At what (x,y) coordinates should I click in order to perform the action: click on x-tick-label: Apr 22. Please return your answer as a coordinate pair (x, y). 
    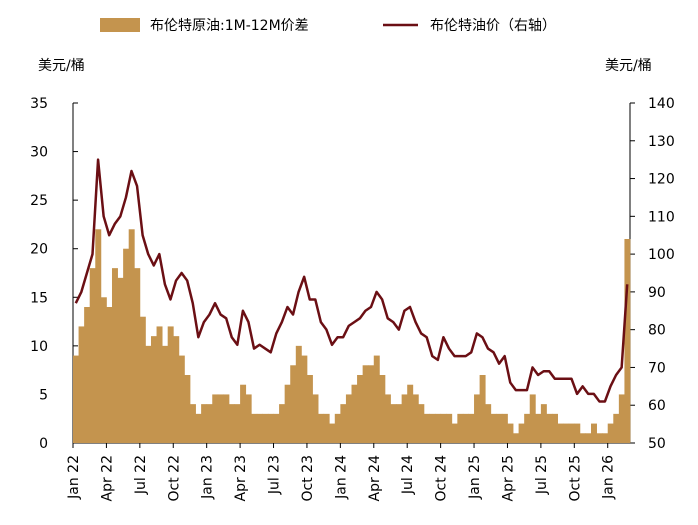
    Looking at the image, I should click on (107, 478).